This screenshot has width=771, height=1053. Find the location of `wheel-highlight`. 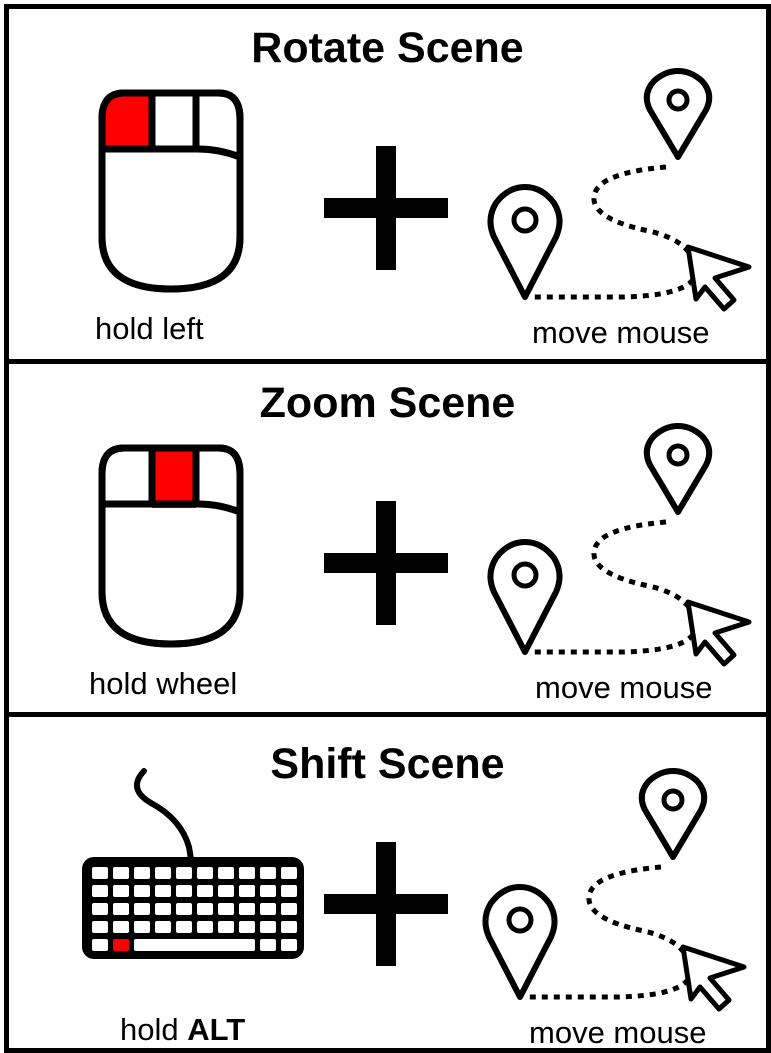

wheel-highlight is located at coordinates (174, 479).